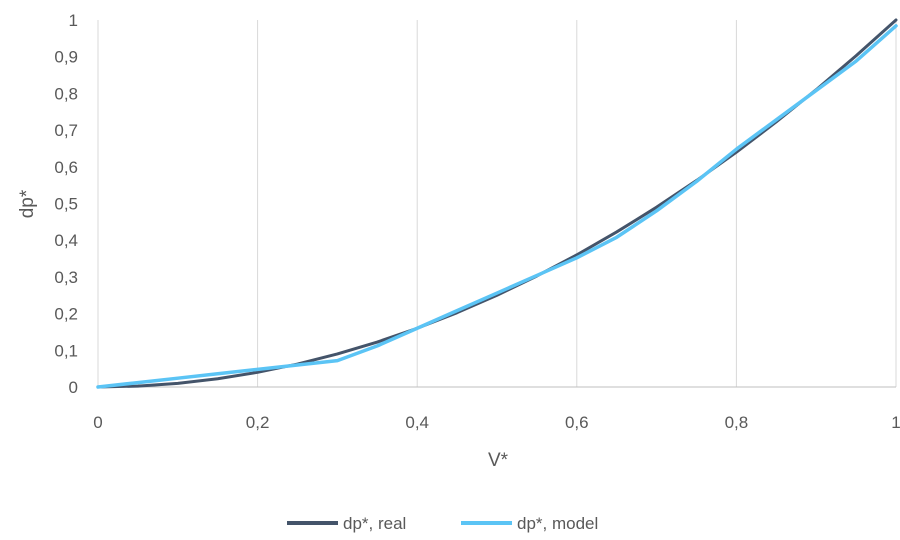 This screenshot has height=540, width=900. What do you see at coordinates (442, 523) in the screenshot?
I see `legend: dp*, real dp*, model` at bounding box center [442, 523].